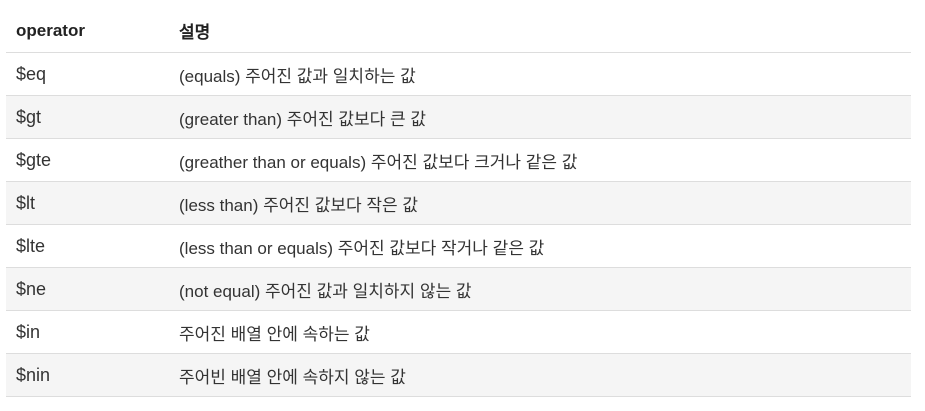 The height and width of the screenshot is (411, 925). What do you see at coordinates (87, 289) in the screenshot?
I see `operator-cell: $ne` at bounding box center [87, 289].